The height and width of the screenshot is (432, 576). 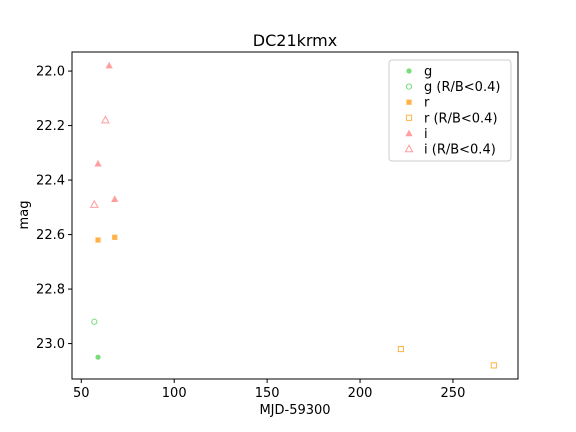 I want to click on y-tick-label: 22.4, so click(x=50, y=181).